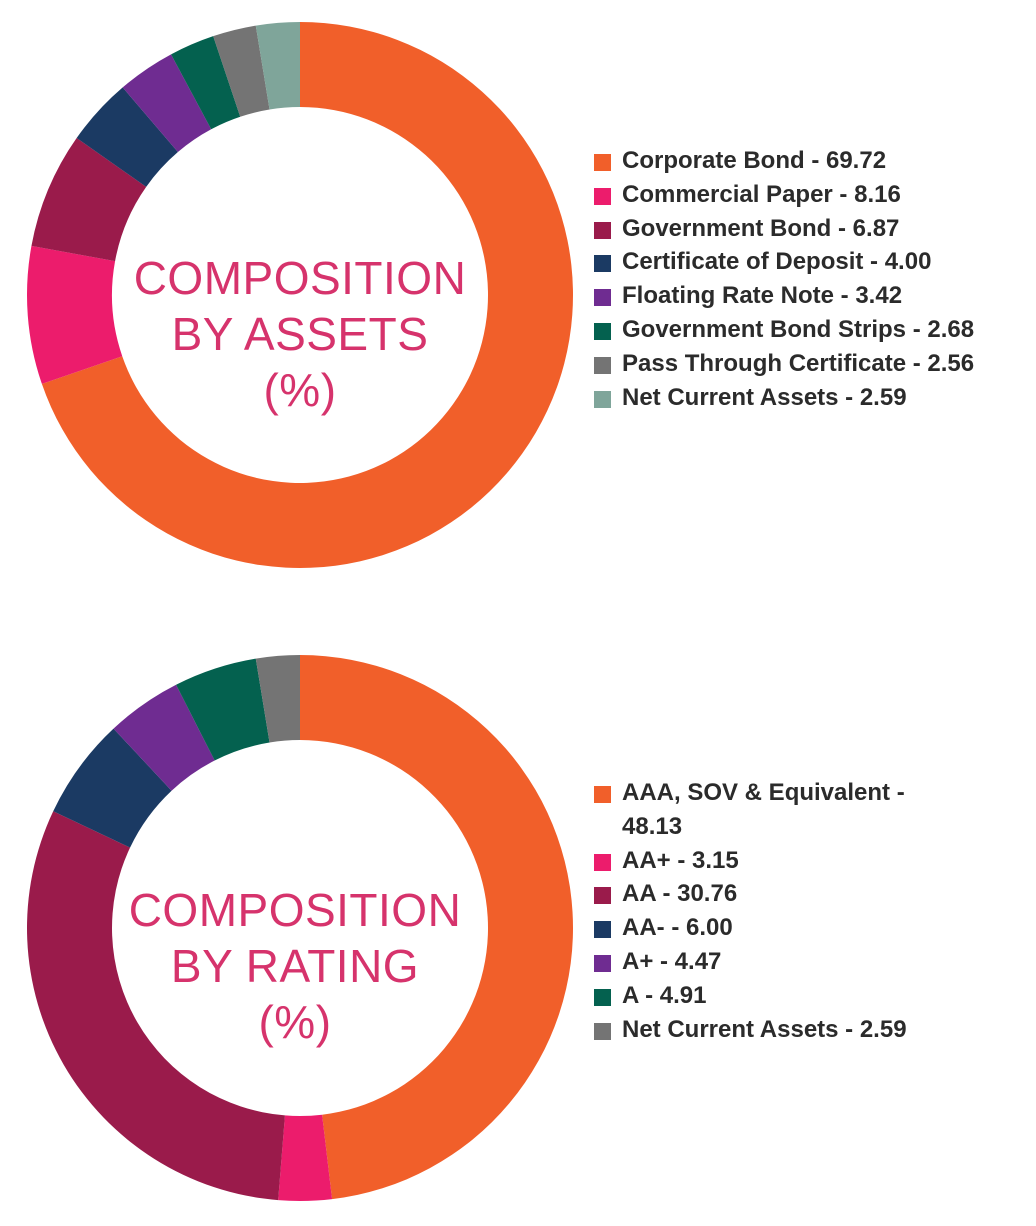 The width and height of the screenshot is (1036, 1226). What do you see at coordinates (664, 995) in the screenshot?
I see `legend-label: A - 4.91` at bounding box center [664, 995].